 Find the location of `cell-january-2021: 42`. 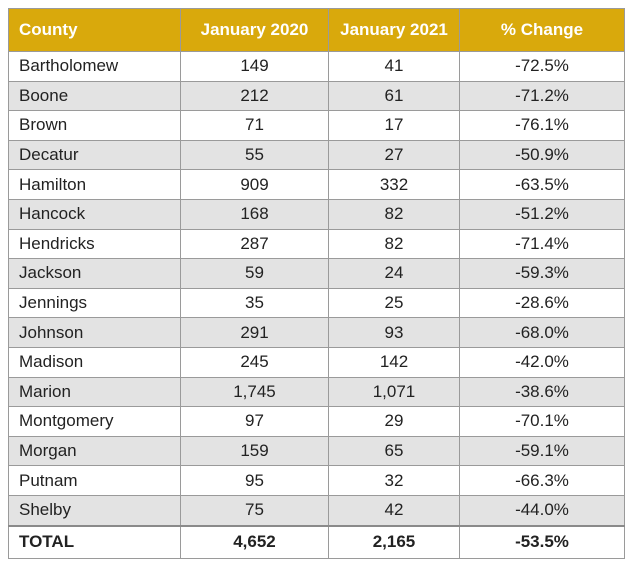

cell-january-2021: 42 is located at coordinates (394, 510).